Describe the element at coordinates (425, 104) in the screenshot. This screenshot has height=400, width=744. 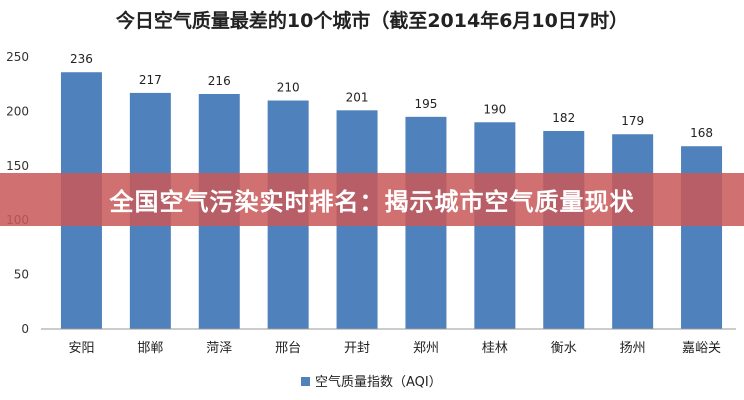
I see `bar-value-label: 195` at that location.